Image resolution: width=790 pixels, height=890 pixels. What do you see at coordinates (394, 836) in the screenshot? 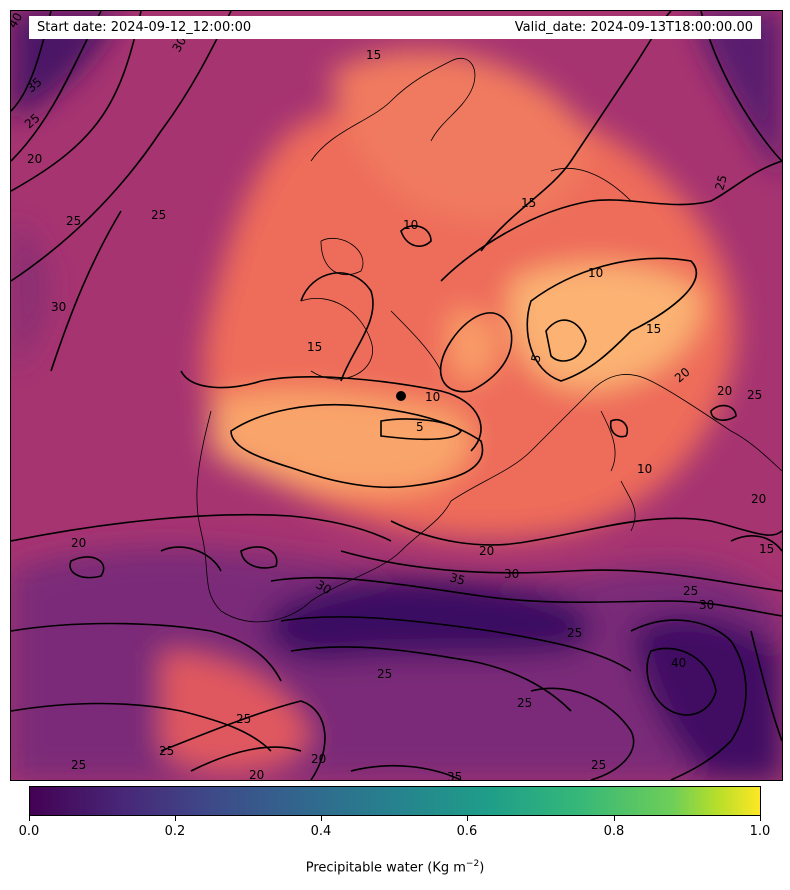
I see `colorbar-axis: 0.0 0.2 0.4 0.6 0.8 1.0` at bounding box center [394, 836].